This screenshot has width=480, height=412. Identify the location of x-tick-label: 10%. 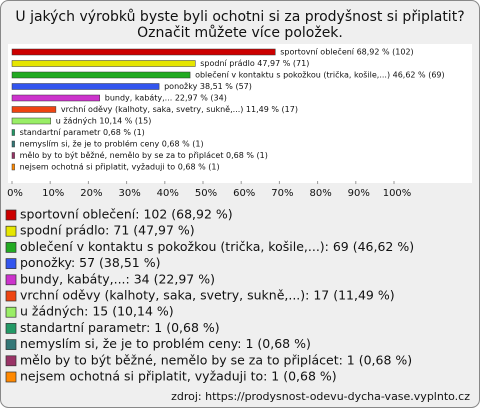
(53, 193).